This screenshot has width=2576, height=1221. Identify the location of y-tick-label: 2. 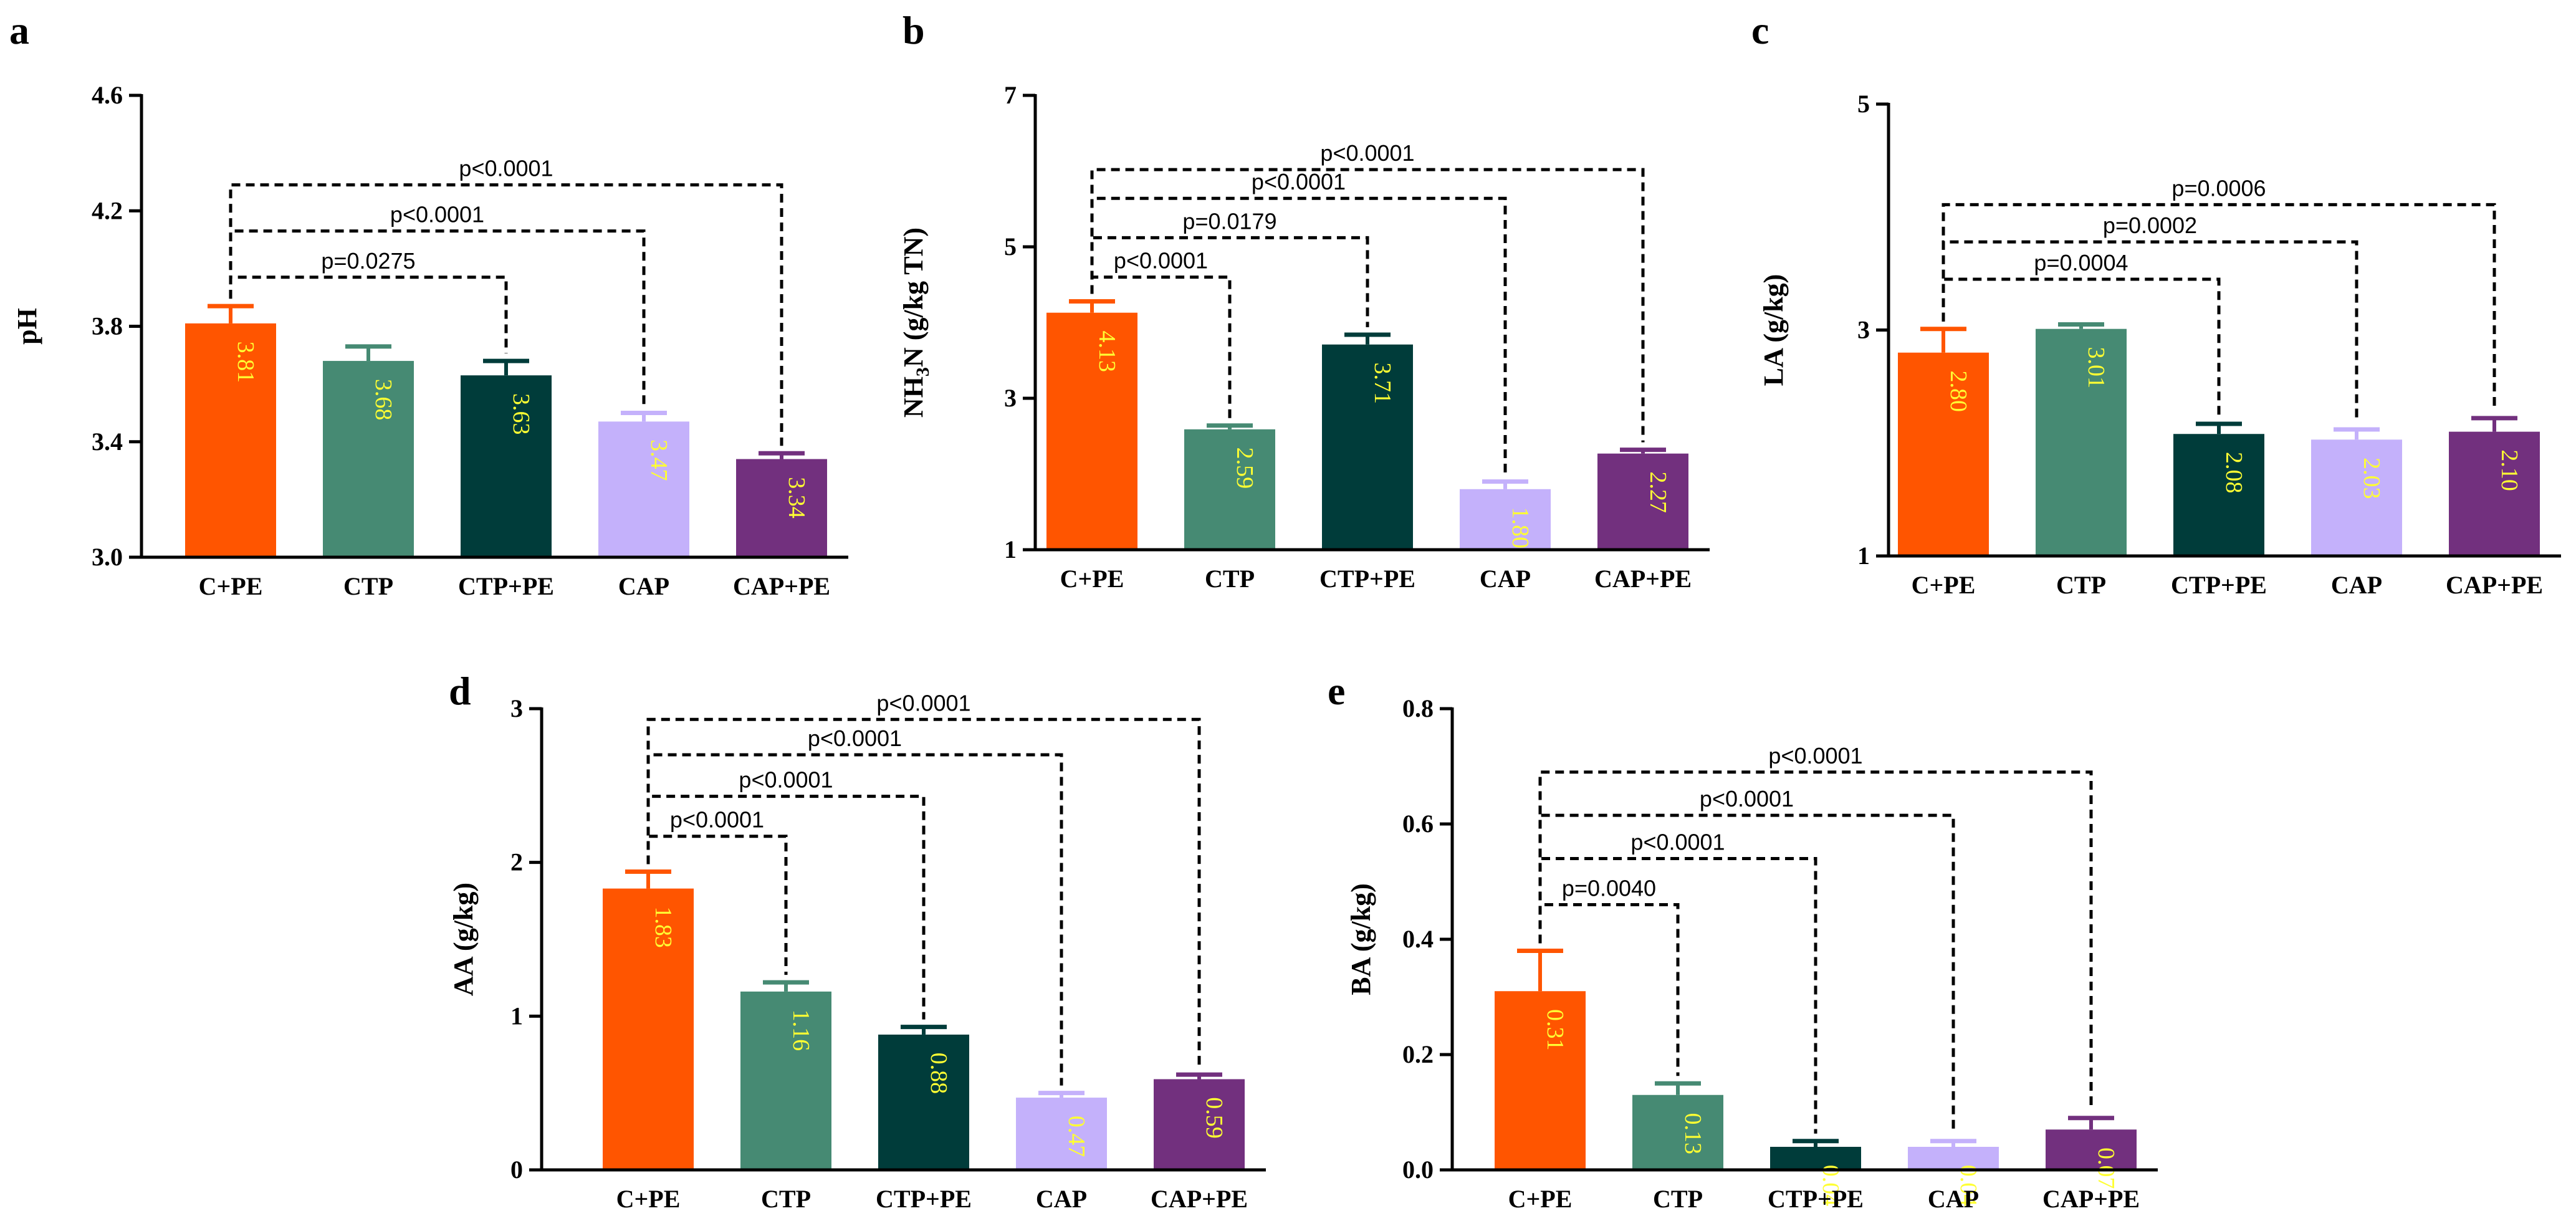
(516, 862).